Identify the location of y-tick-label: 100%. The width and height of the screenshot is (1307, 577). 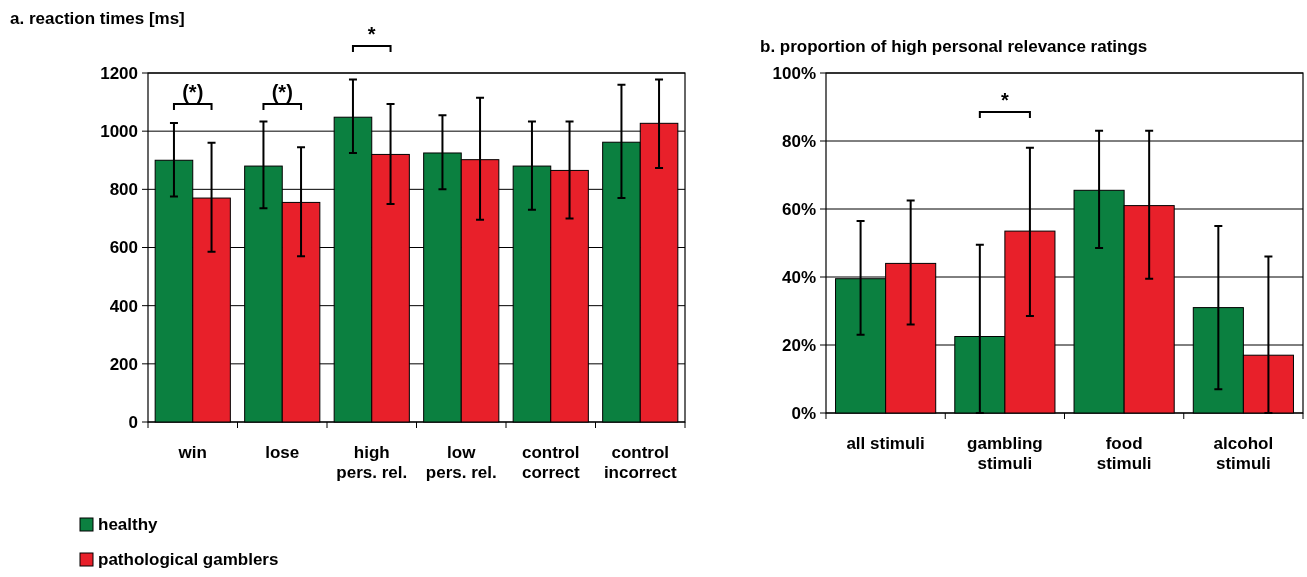
(794, 73).